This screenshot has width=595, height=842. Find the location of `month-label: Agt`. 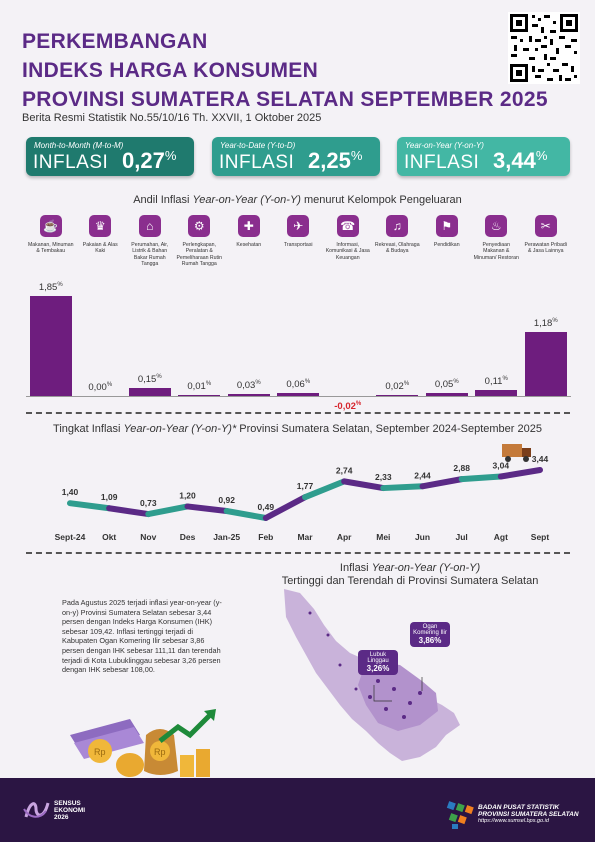

month-label: Agt is located at coordinates (501, 537).